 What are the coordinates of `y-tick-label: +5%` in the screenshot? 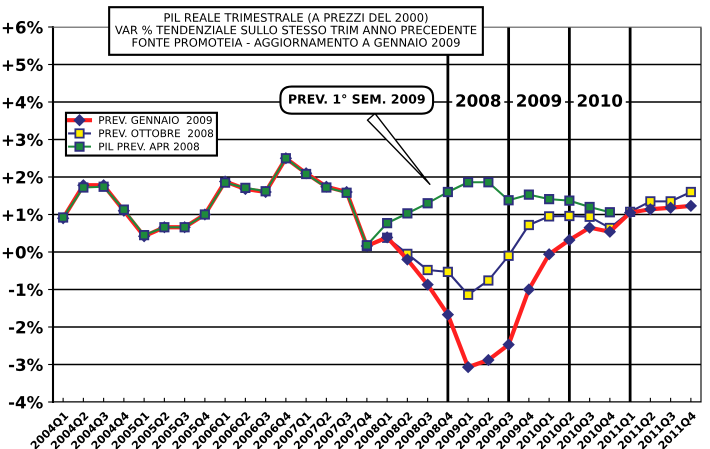 It's located at (22, 65).